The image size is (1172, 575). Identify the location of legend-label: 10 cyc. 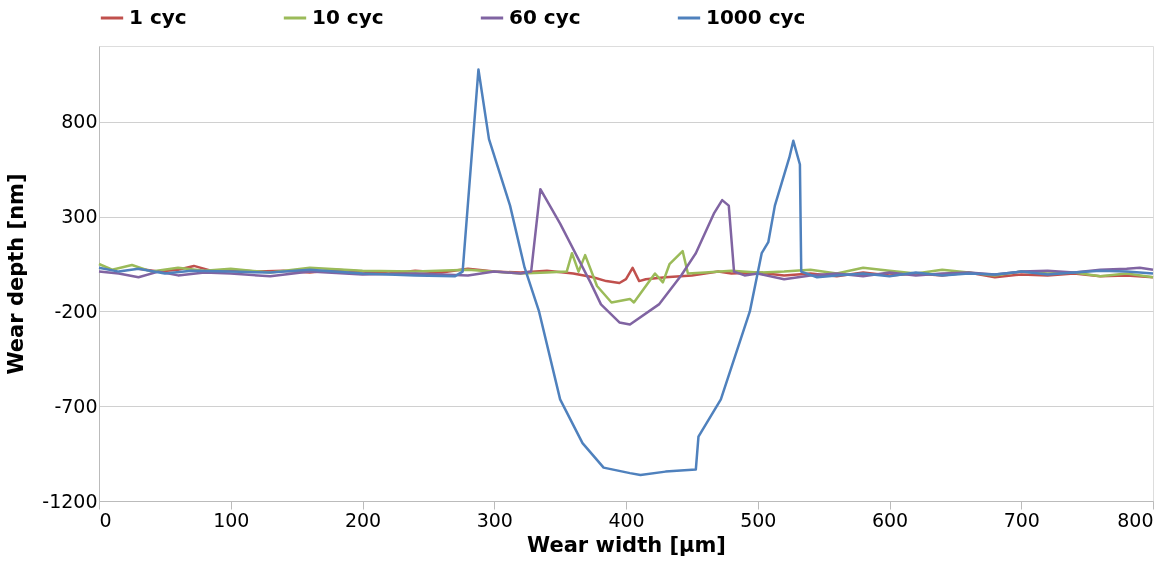
(348, 17).